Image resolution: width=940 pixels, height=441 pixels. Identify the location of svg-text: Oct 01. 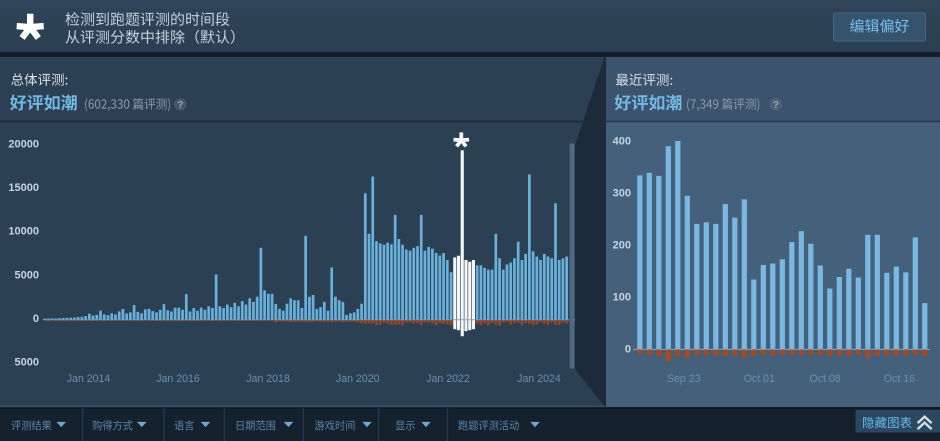
(759, 379).